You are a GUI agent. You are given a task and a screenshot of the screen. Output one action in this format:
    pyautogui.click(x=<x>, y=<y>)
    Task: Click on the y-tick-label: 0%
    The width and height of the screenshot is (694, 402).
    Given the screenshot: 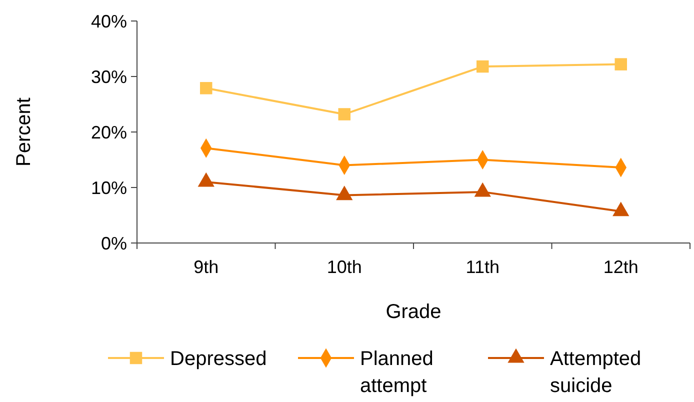 What is the action you would take?
    pyautogui.click(x=113, y=243)
    